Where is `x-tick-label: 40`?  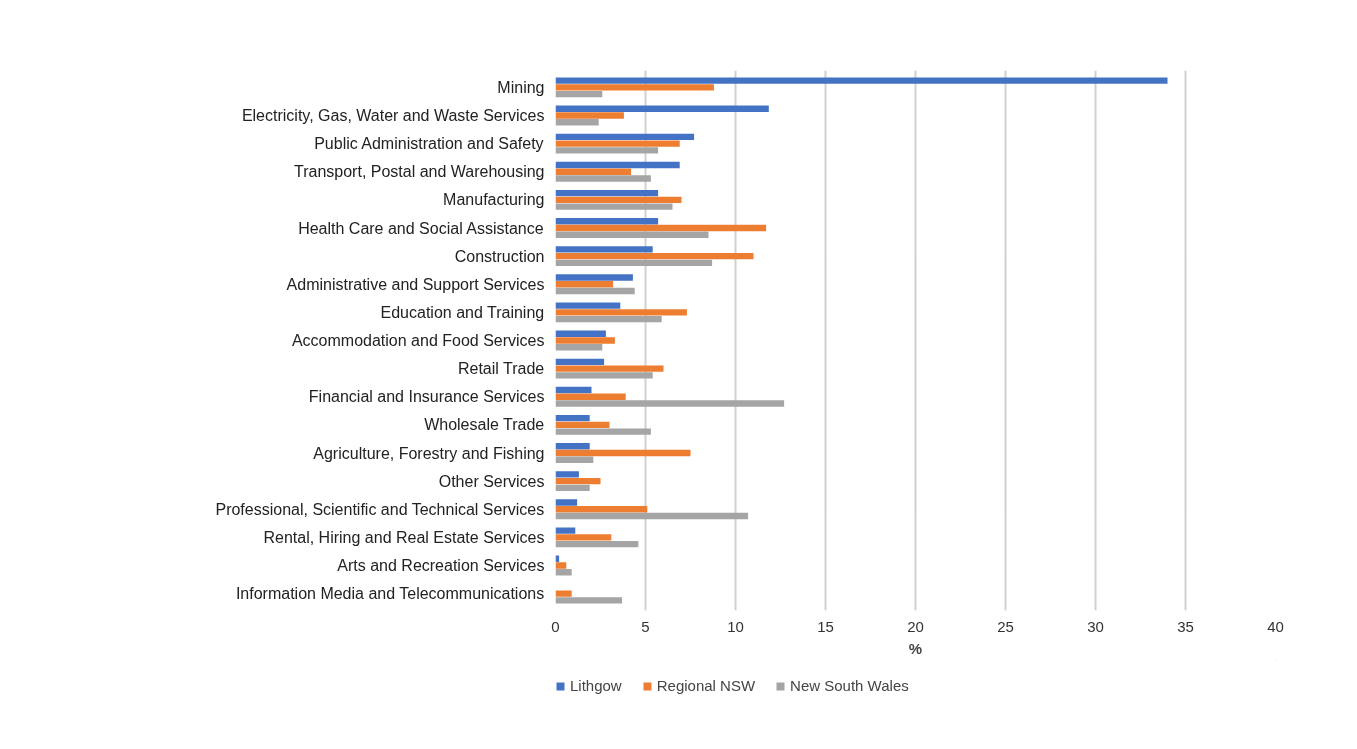 x-tick-label: 40 is located at coordinates (1275, 626).